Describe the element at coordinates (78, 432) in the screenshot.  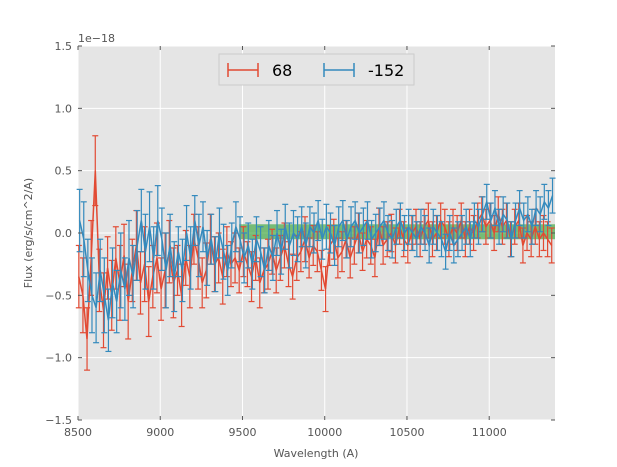
I see `x-tick-label: 8500` at that location.